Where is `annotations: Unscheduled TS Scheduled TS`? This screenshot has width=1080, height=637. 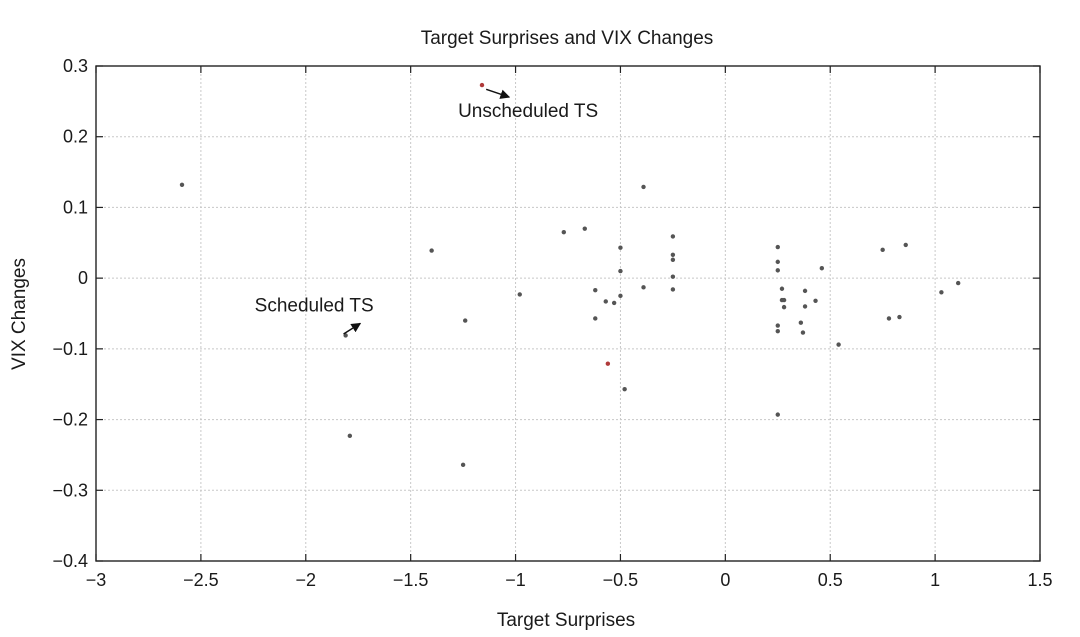 annotations: Unscheduled TS Scheduled TS is located at coordinates (426, 211).